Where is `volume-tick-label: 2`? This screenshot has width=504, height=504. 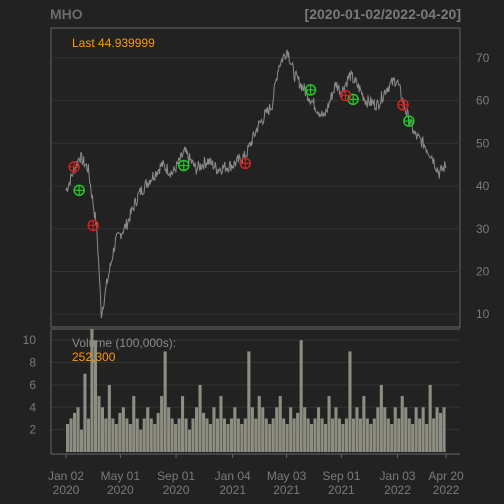
volume-tick-label: 2 is located at coordinates (32, 430).